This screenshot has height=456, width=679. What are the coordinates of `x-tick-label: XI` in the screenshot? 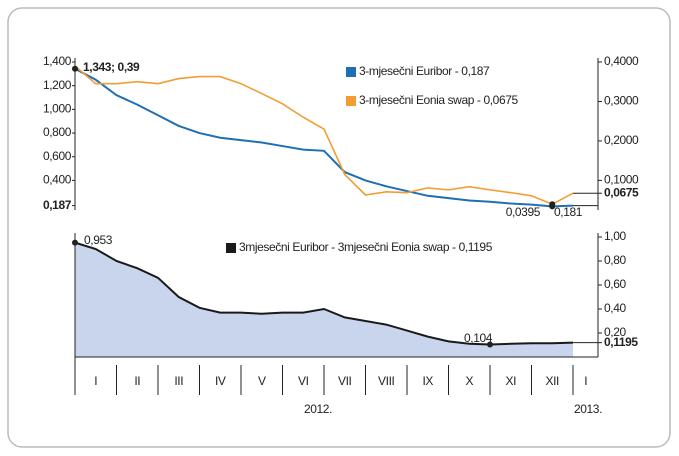 It's located at (510, 381).